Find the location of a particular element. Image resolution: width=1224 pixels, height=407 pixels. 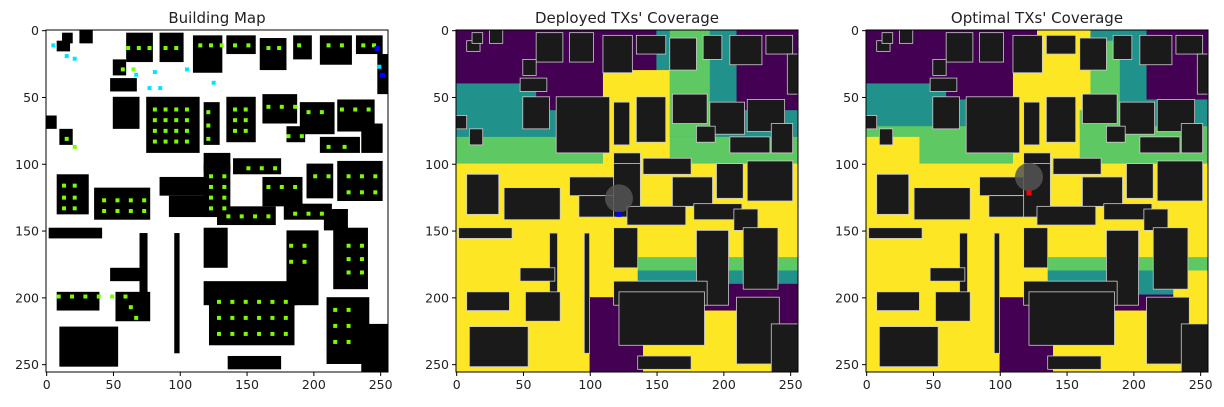

y-tick-label: 50 is located at coordinates (851, 97).